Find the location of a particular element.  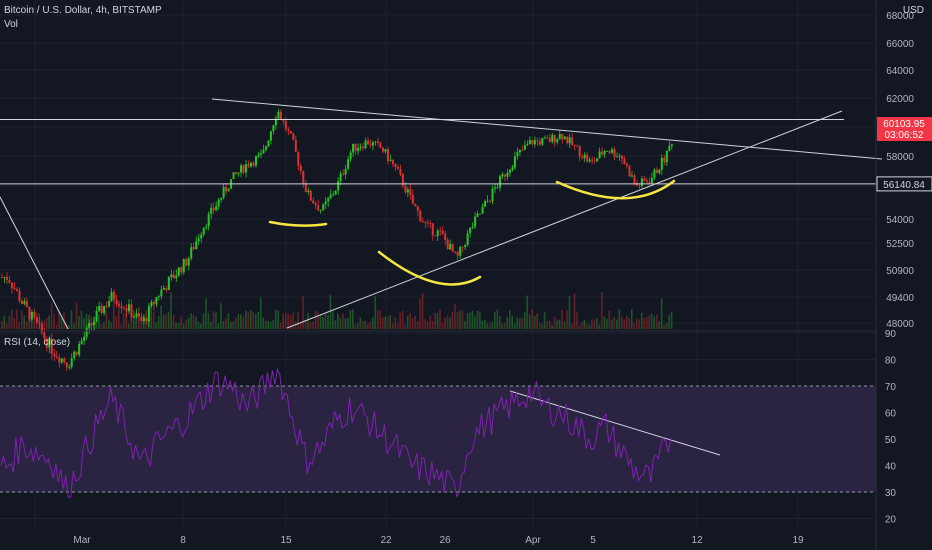

rsi-axis-label: 70 is located at coordinates (891, 387).